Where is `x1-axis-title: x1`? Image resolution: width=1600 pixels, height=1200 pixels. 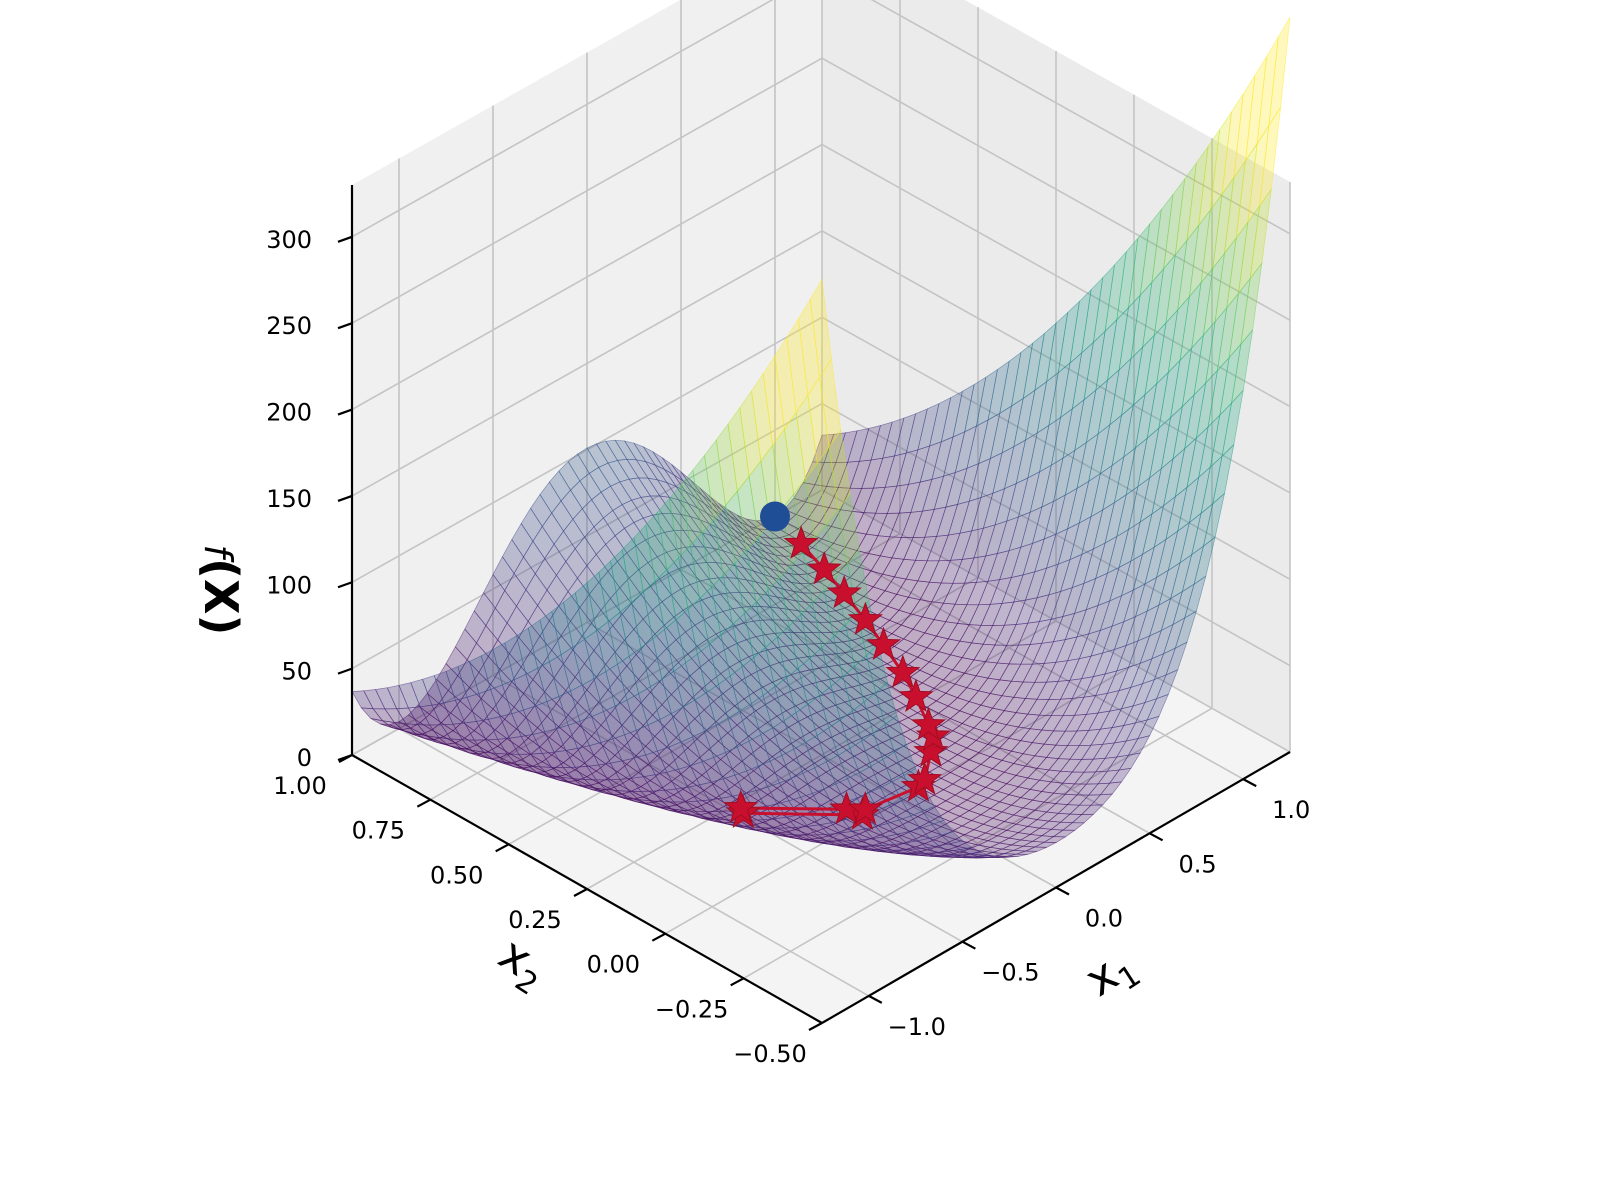
x1-axis-title: x1 is located at coordinates (1111, 974).